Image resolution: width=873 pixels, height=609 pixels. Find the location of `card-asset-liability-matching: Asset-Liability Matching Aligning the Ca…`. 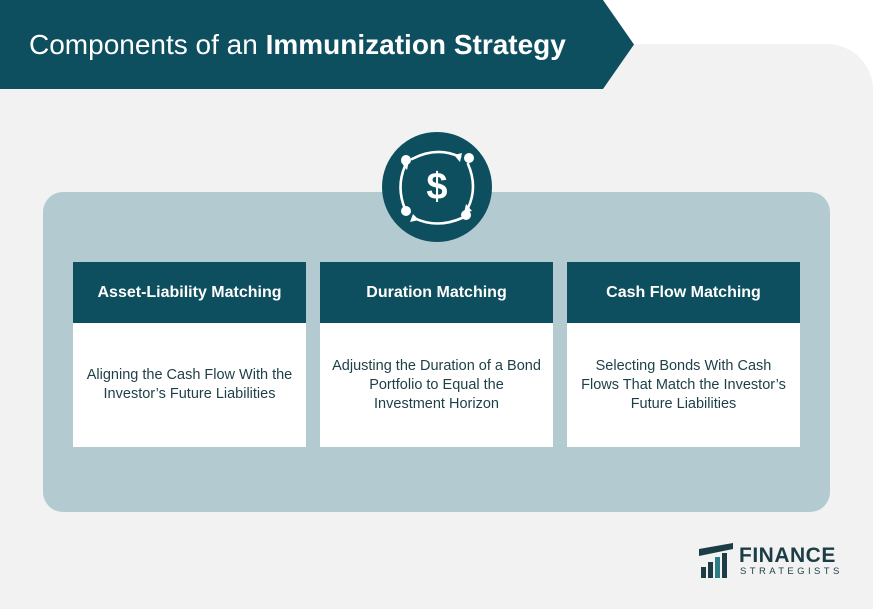

card-asset-liability-matching: Asset-Liability Matching Aligning the Ca… is located at coordinates (189, 354).